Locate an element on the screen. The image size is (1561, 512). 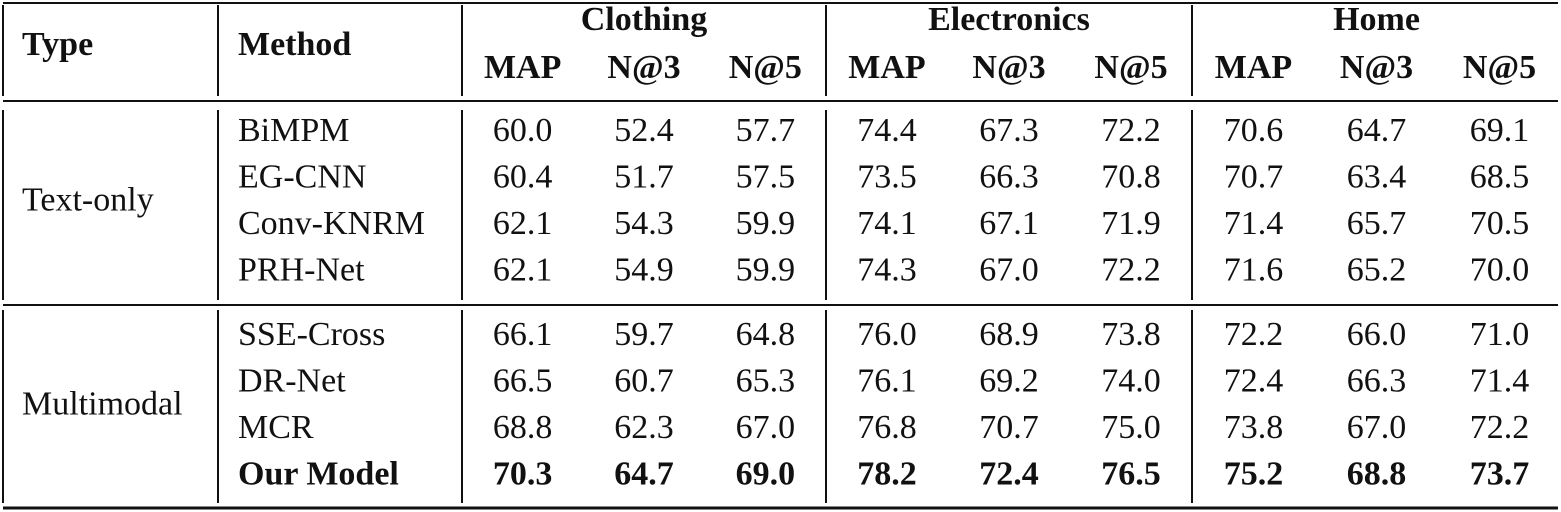
cell-value: 60.7 is located at coordinates (644, 380).